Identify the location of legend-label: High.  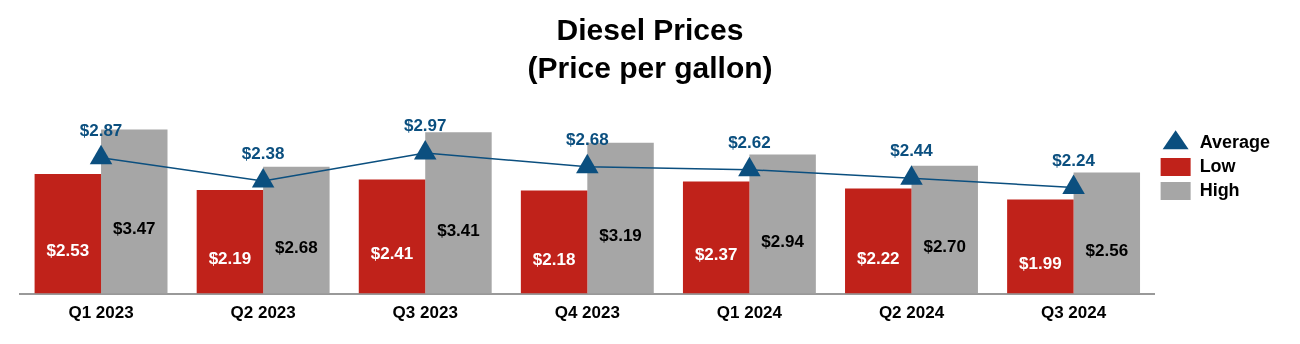
(1219, 189).